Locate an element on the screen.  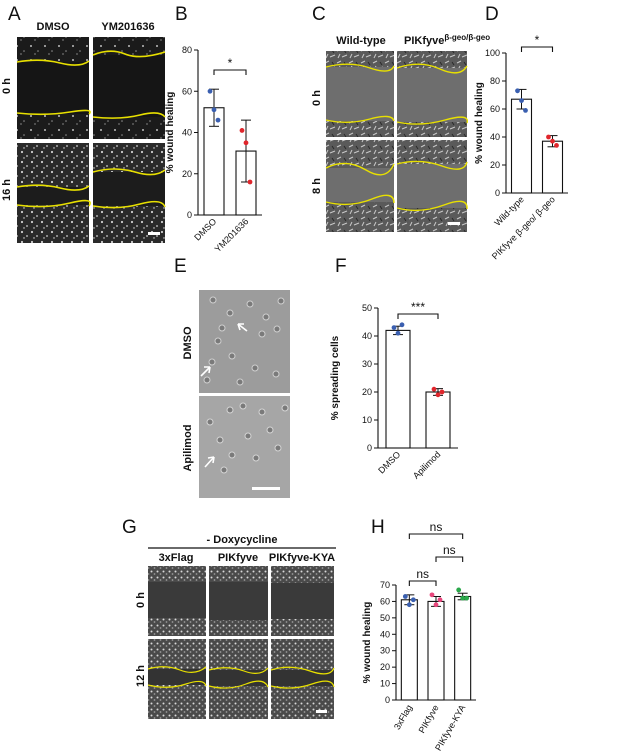
col-label-wild-type: Wild-type is located at coordinates (360, 41).